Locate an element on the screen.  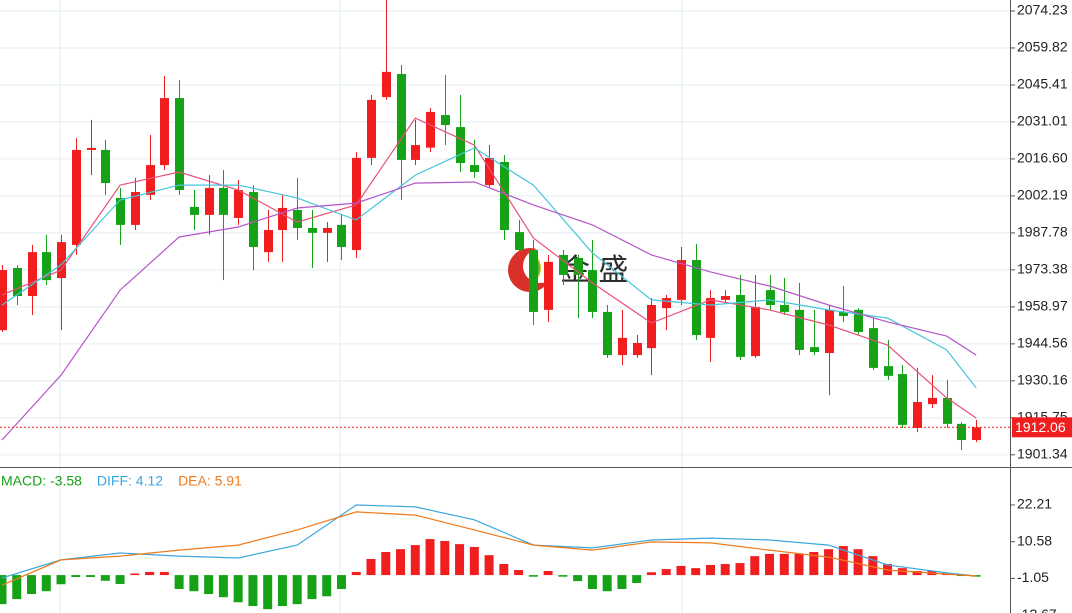
y-tick-label: 2074.23 is located at coordinates (1042, 10).